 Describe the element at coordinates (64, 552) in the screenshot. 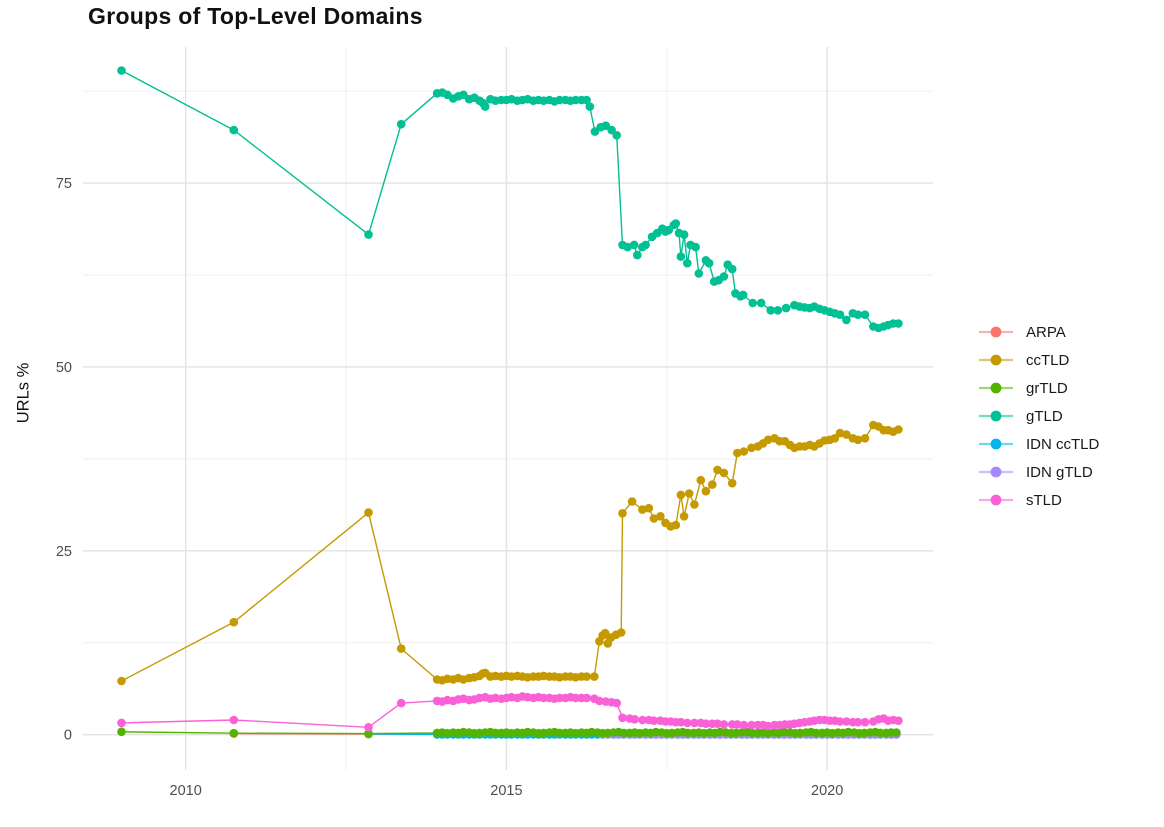

I see `y-tick-label: 25` at that location.